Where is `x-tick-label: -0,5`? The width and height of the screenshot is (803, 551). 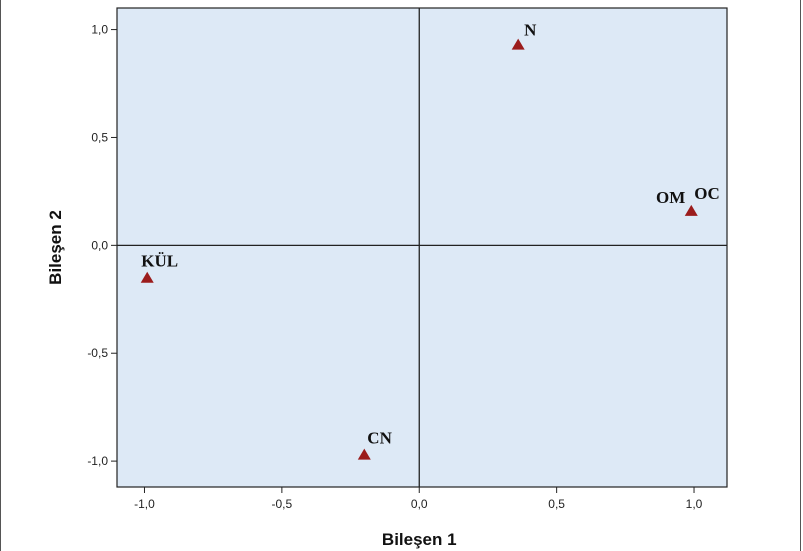 x-tick-label: -0,5 is located at coordinates (282, 504).